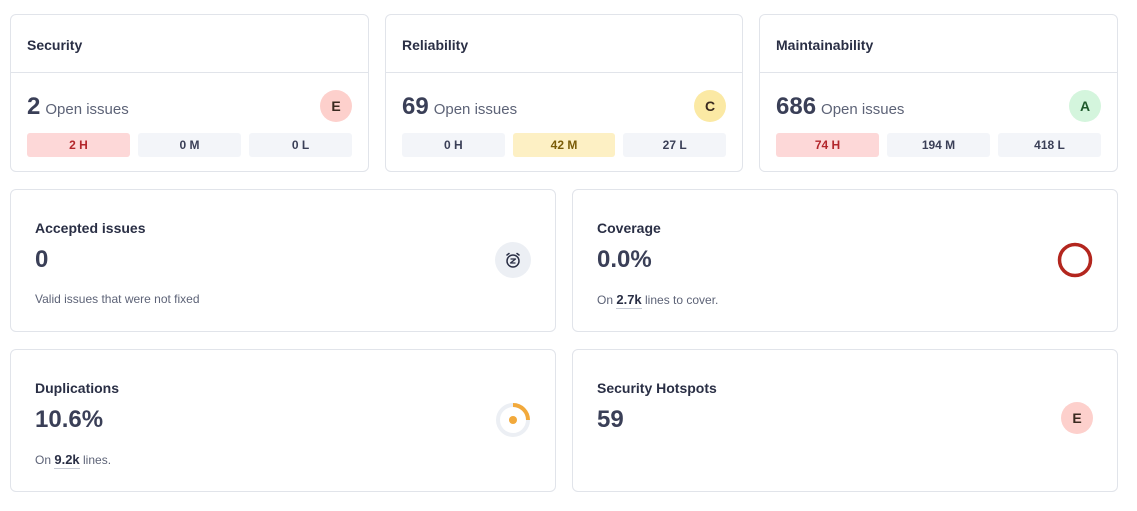  I want to click on duplications-description: On 9.2k lines., so click(73, 460).